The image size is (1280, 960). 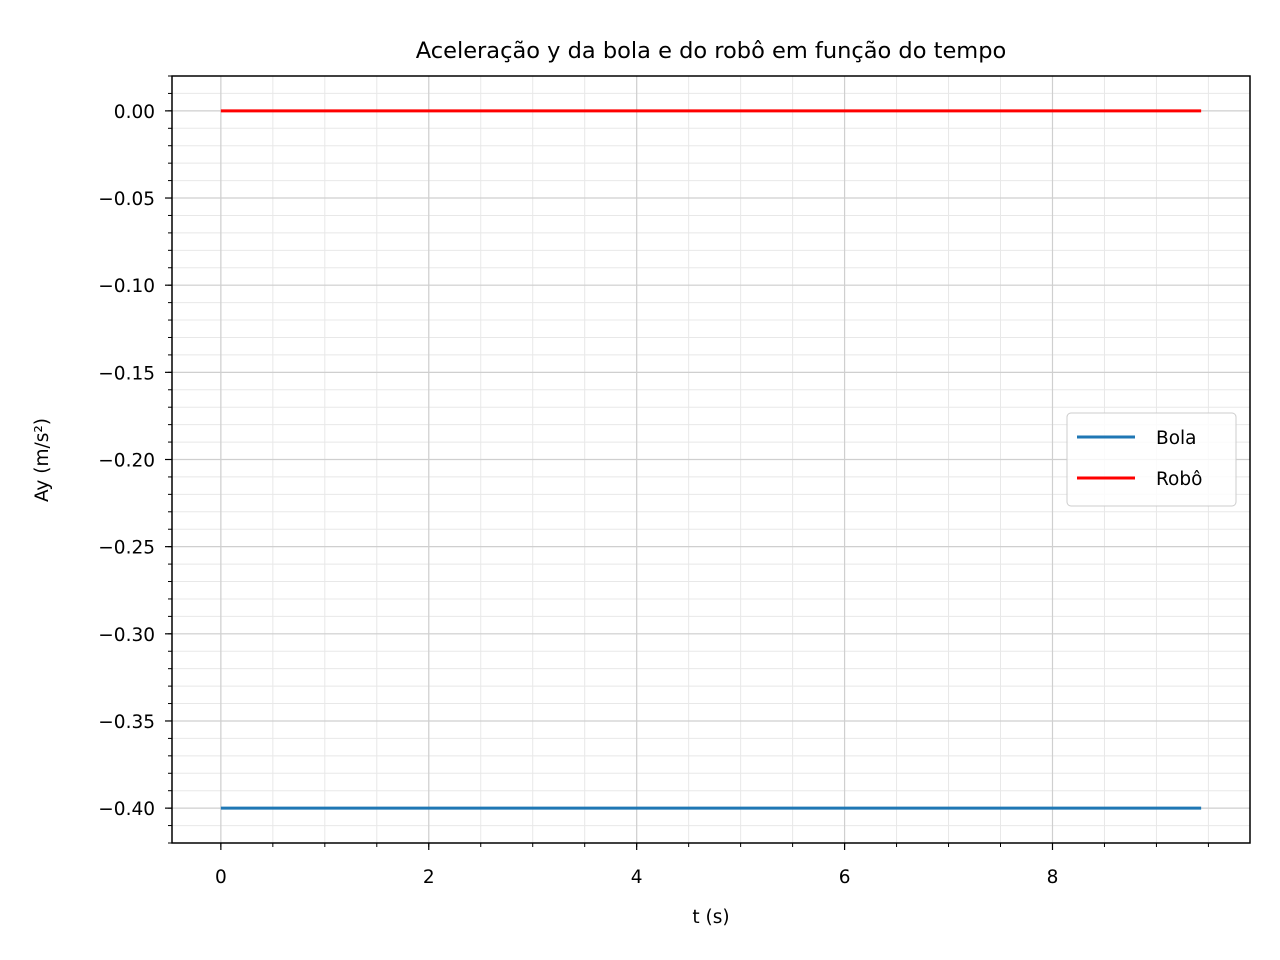 I want to click on x-tick-label: 2, so click(x=429, y=877).